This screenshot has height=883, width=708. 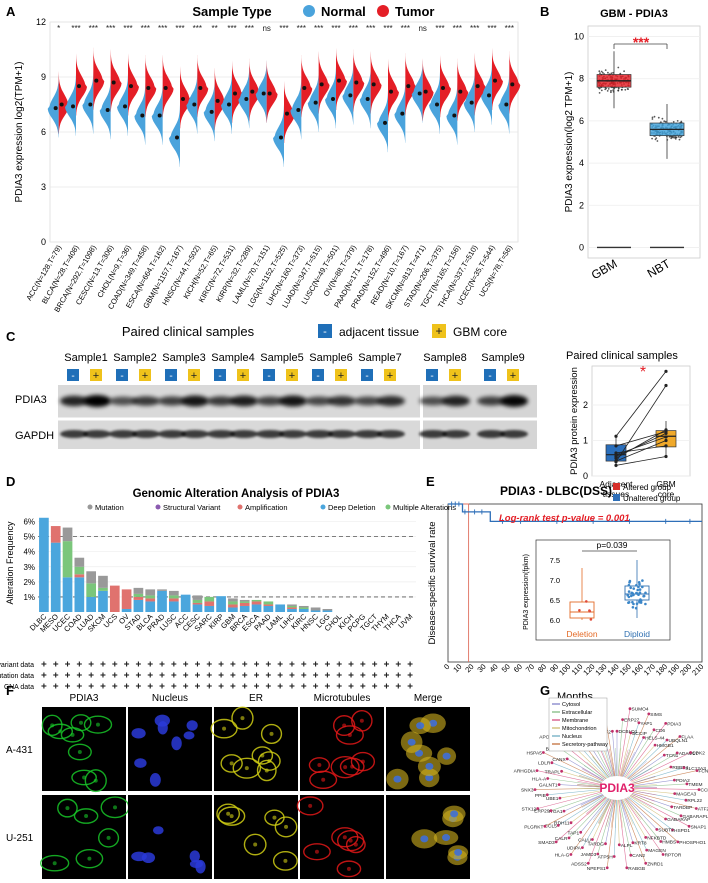 What do you see at coordinates (641, 42) in the screenshot?
I see `panel-b-significance: ***` at bounding box center [641, 42].